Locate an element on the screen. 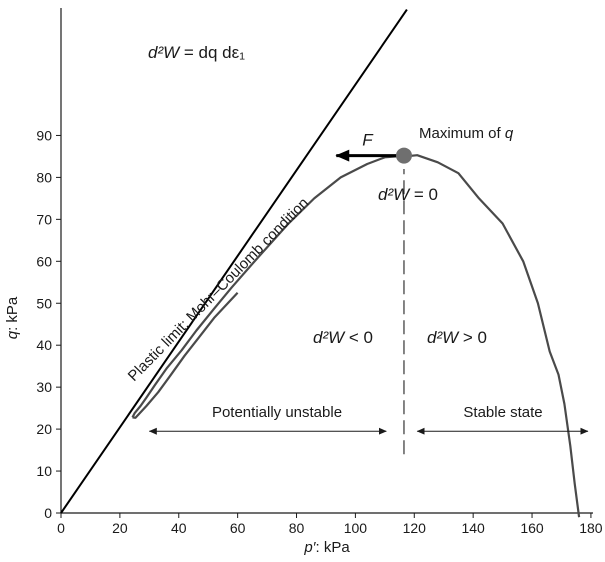  x-tick-label: 140 is located at coordinates (473, 528).